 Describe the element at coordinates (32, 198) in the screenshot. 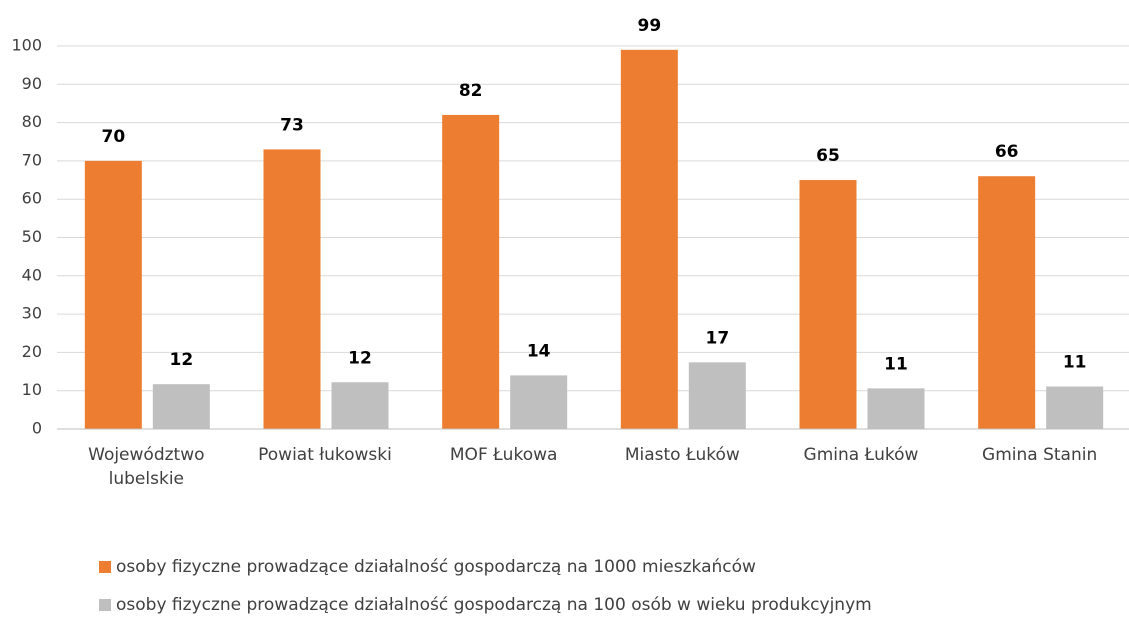

I see `y-tick-label: 60` at that location.